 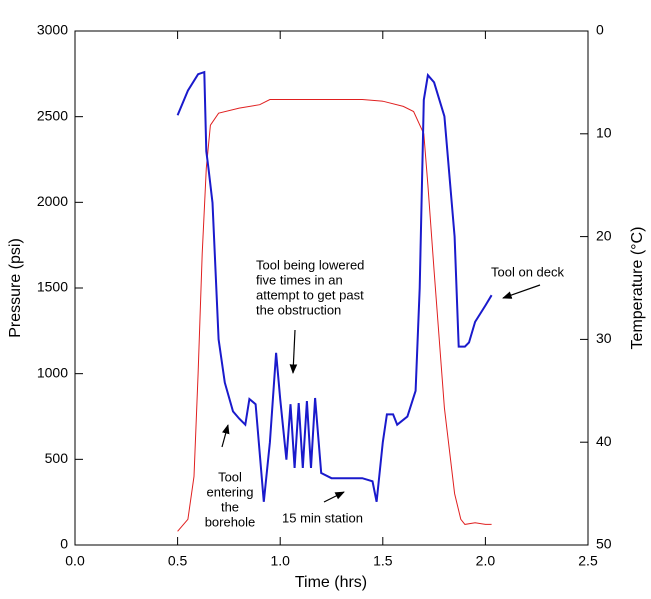 What do you see at coordinates (310, 294) in the screenshot?
I see `annotation: attempt to get past` at bounding box center [310, 294].